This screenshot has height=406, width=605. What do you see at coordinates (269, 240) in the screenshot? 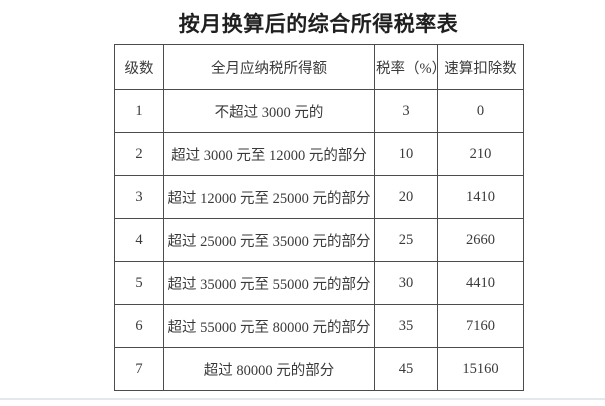
I see `cell-income: 超过 25000 元至 35000 元的部分` at bounding box center [269, 240].